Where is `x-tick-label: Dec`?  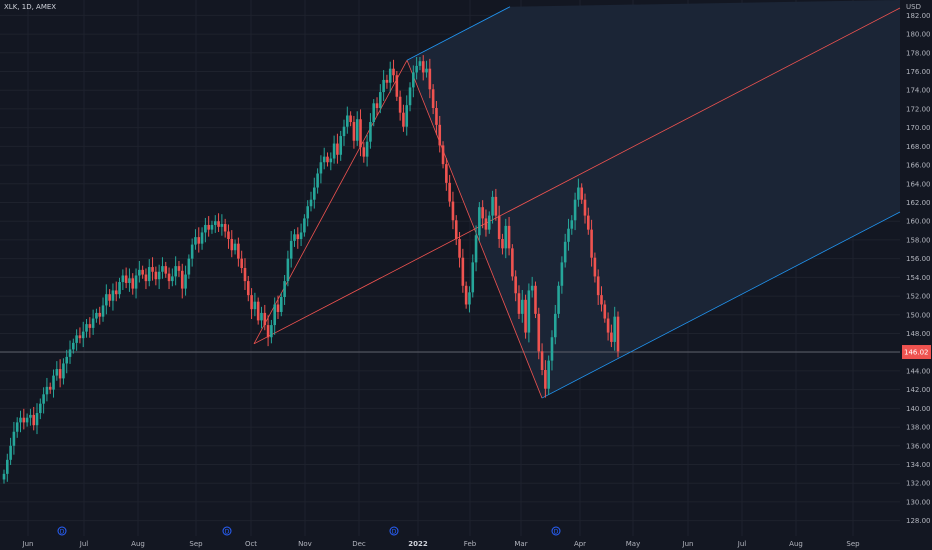 x-tick-label: Dec is located at coordinates (359, 544).